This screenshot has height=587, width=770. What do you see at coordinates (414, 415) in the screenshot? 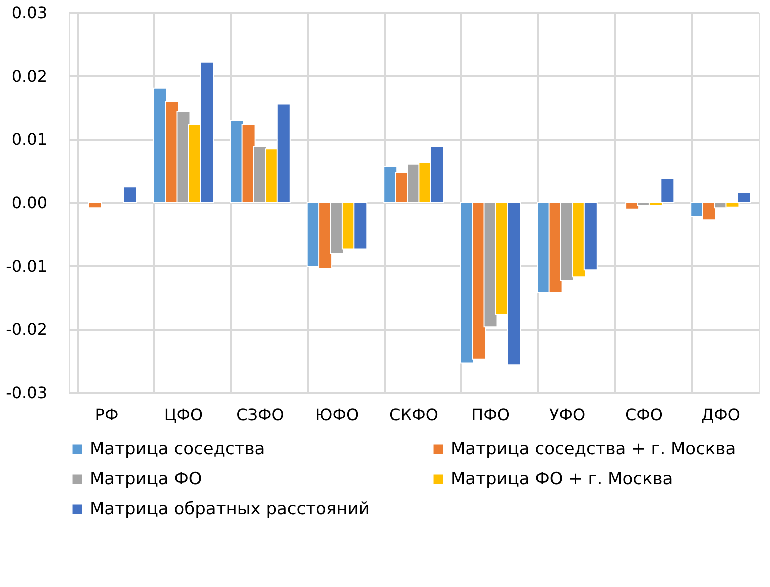
I see `x-tick-label: СКФО` at bounding box center [414, 415].